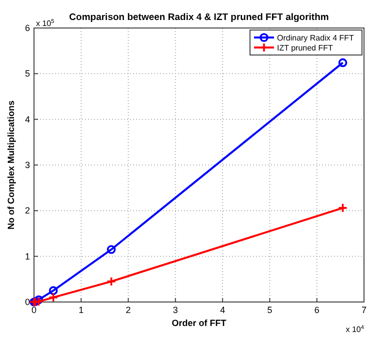 The width and height of the screenshot is (372, 340). Describe the element at coordinates (199, 17) in the screenshot. I see `chart-title: Comparison between Radix 4 & IZT pruned FFT algorithm` at that location.